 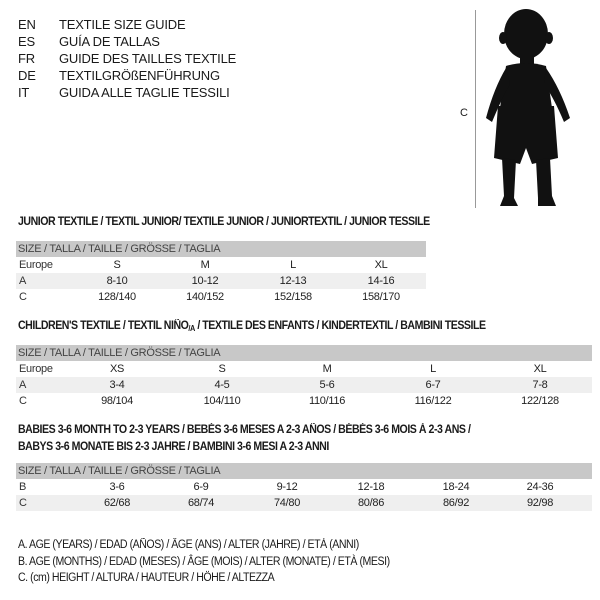 I want to click on title-de: DE TEXTILGRÖßENFÜHRUNG, so click(x=119, y=75).